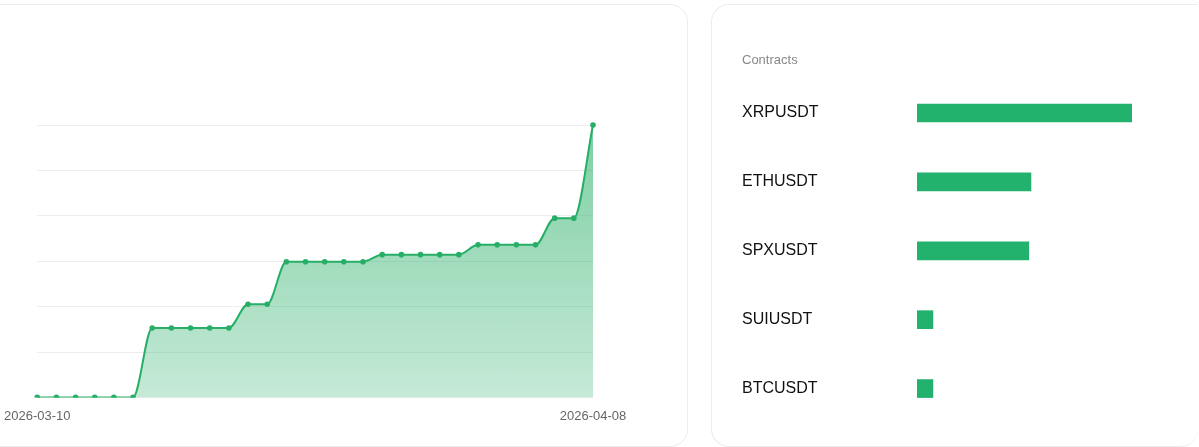 Image resolution: width=1199 pixels, height=447 pixels. Describe the element at coordinates (777, 319) in the screenshot. I see `y-tick-label: SUIUSDT` at that location.